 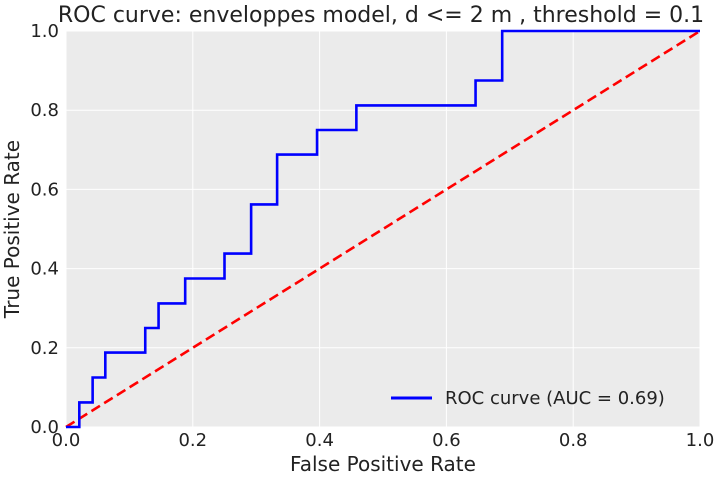 I want to click on y-tick-labels: 0.0 0.2 0.4 0.6 0.8 1.0, so click(x=44, y=229).